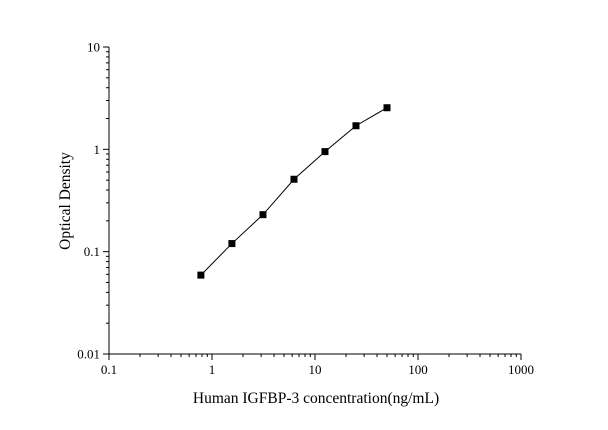 This screenshot has width=608, height=430. I want to click on x-tick-label: 10, so click(315, 369).